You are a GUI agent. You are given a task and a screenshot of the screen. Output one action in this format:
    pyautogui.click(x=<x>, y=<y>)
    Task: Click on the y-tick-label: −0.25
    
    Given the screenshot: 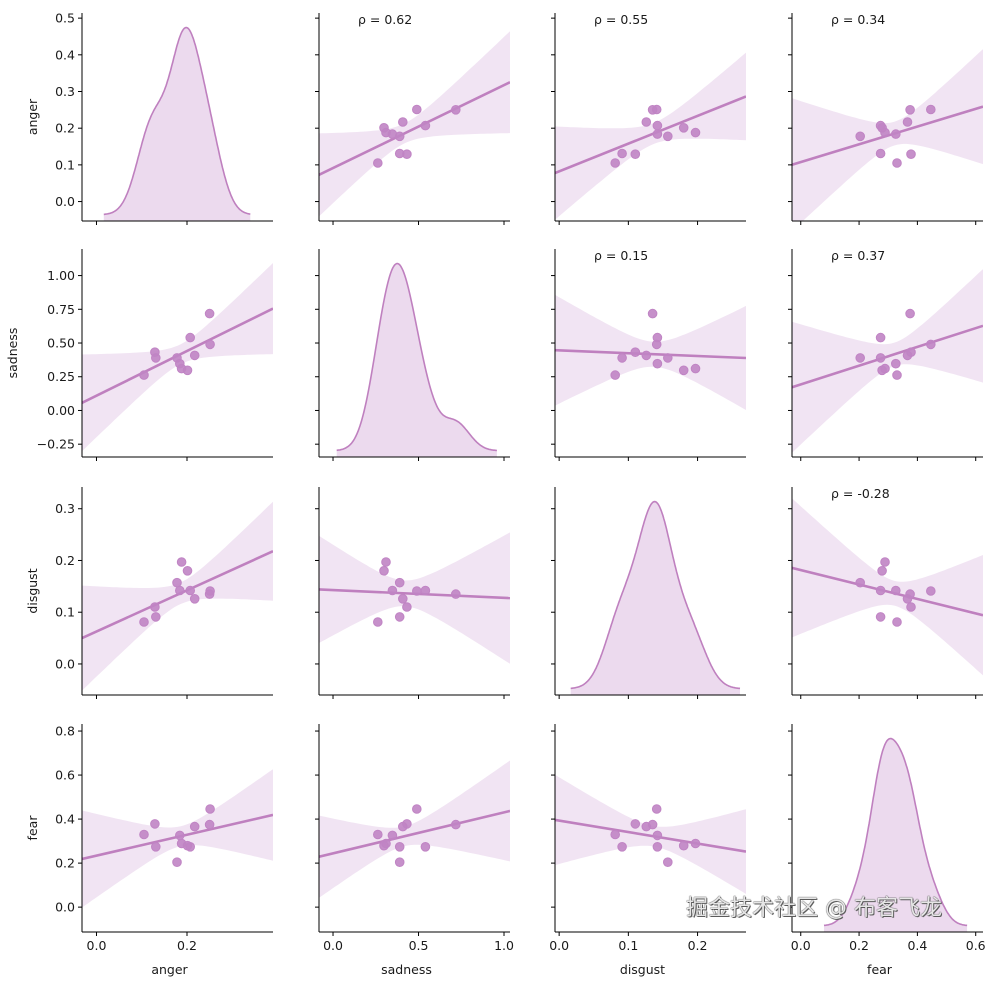 What is the action you would take?
    pyautogui.click(x=56, y=444)
    